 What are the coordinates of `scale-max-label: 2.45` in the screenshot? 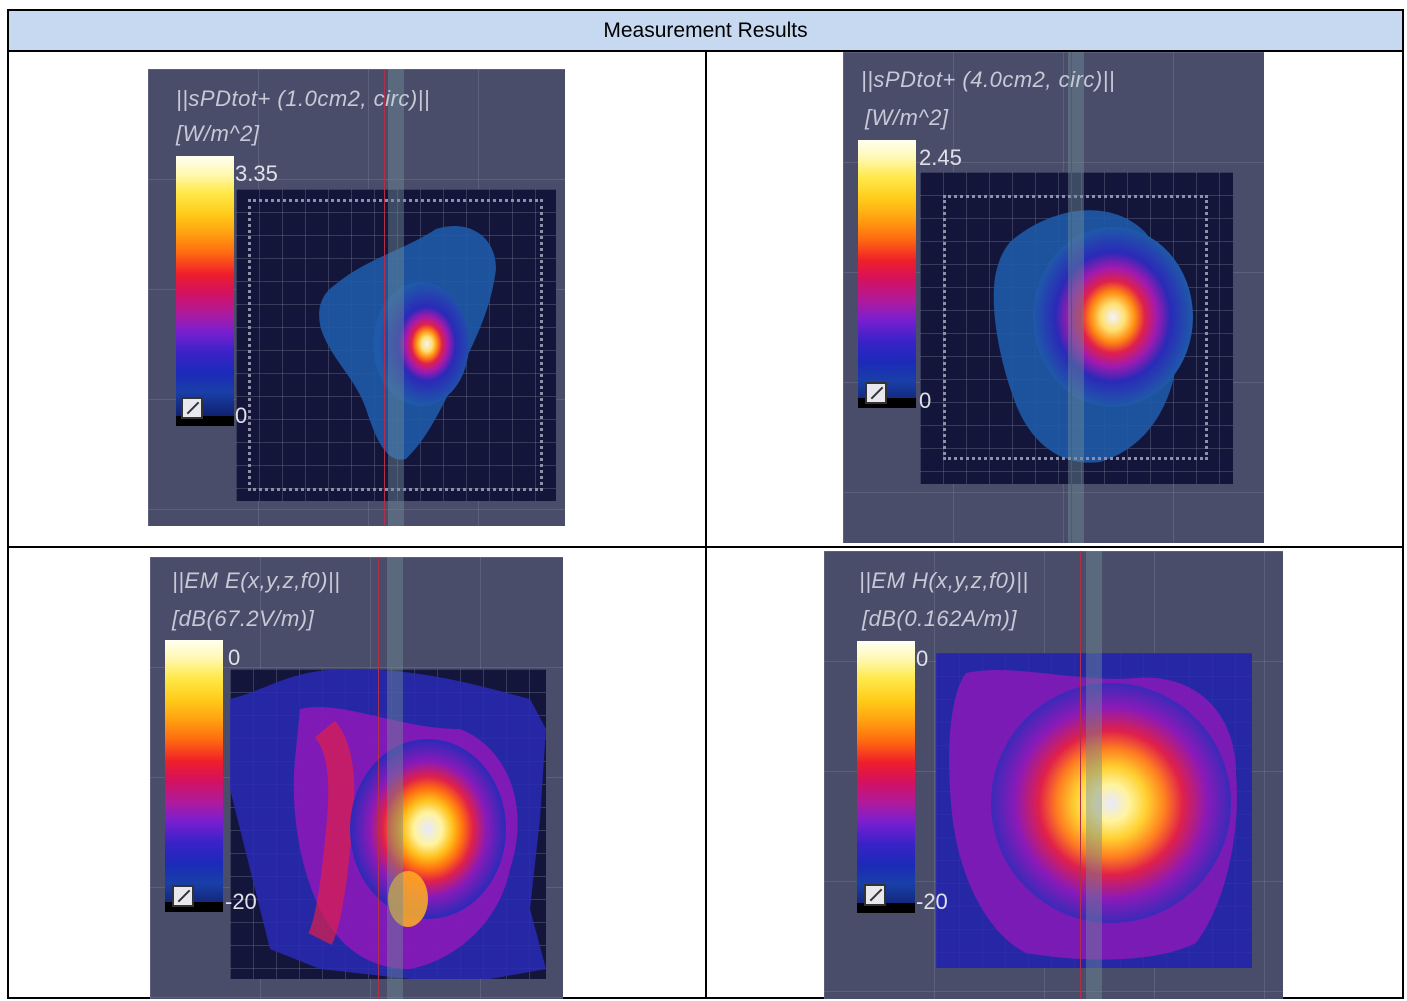 It's located at (940, 157).